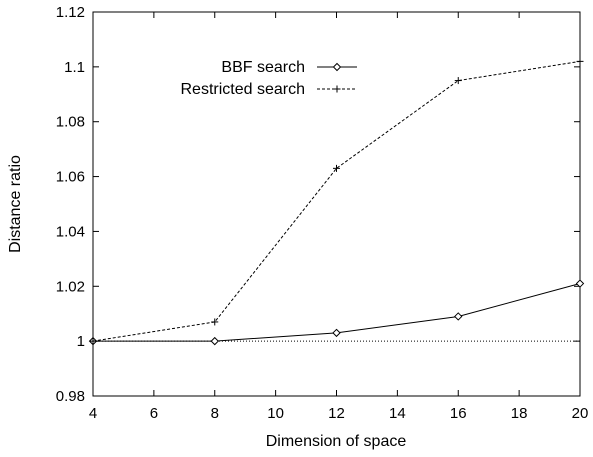 The width and height of the screenshot is (593, 457). I want to click on x-tick-label: 20, so click(580, 413).